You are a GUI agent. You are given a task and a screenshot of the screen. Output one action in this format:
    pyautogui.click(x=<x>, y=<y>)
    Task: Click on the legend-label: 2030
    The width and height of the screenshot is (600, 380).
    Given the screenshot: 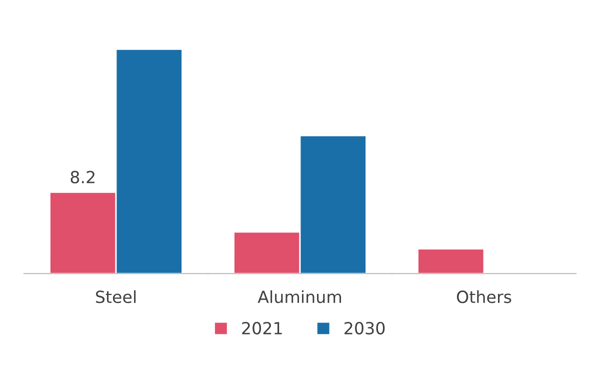 What is the action you would take?
    pyautogui.click(x=364, y=328)
    